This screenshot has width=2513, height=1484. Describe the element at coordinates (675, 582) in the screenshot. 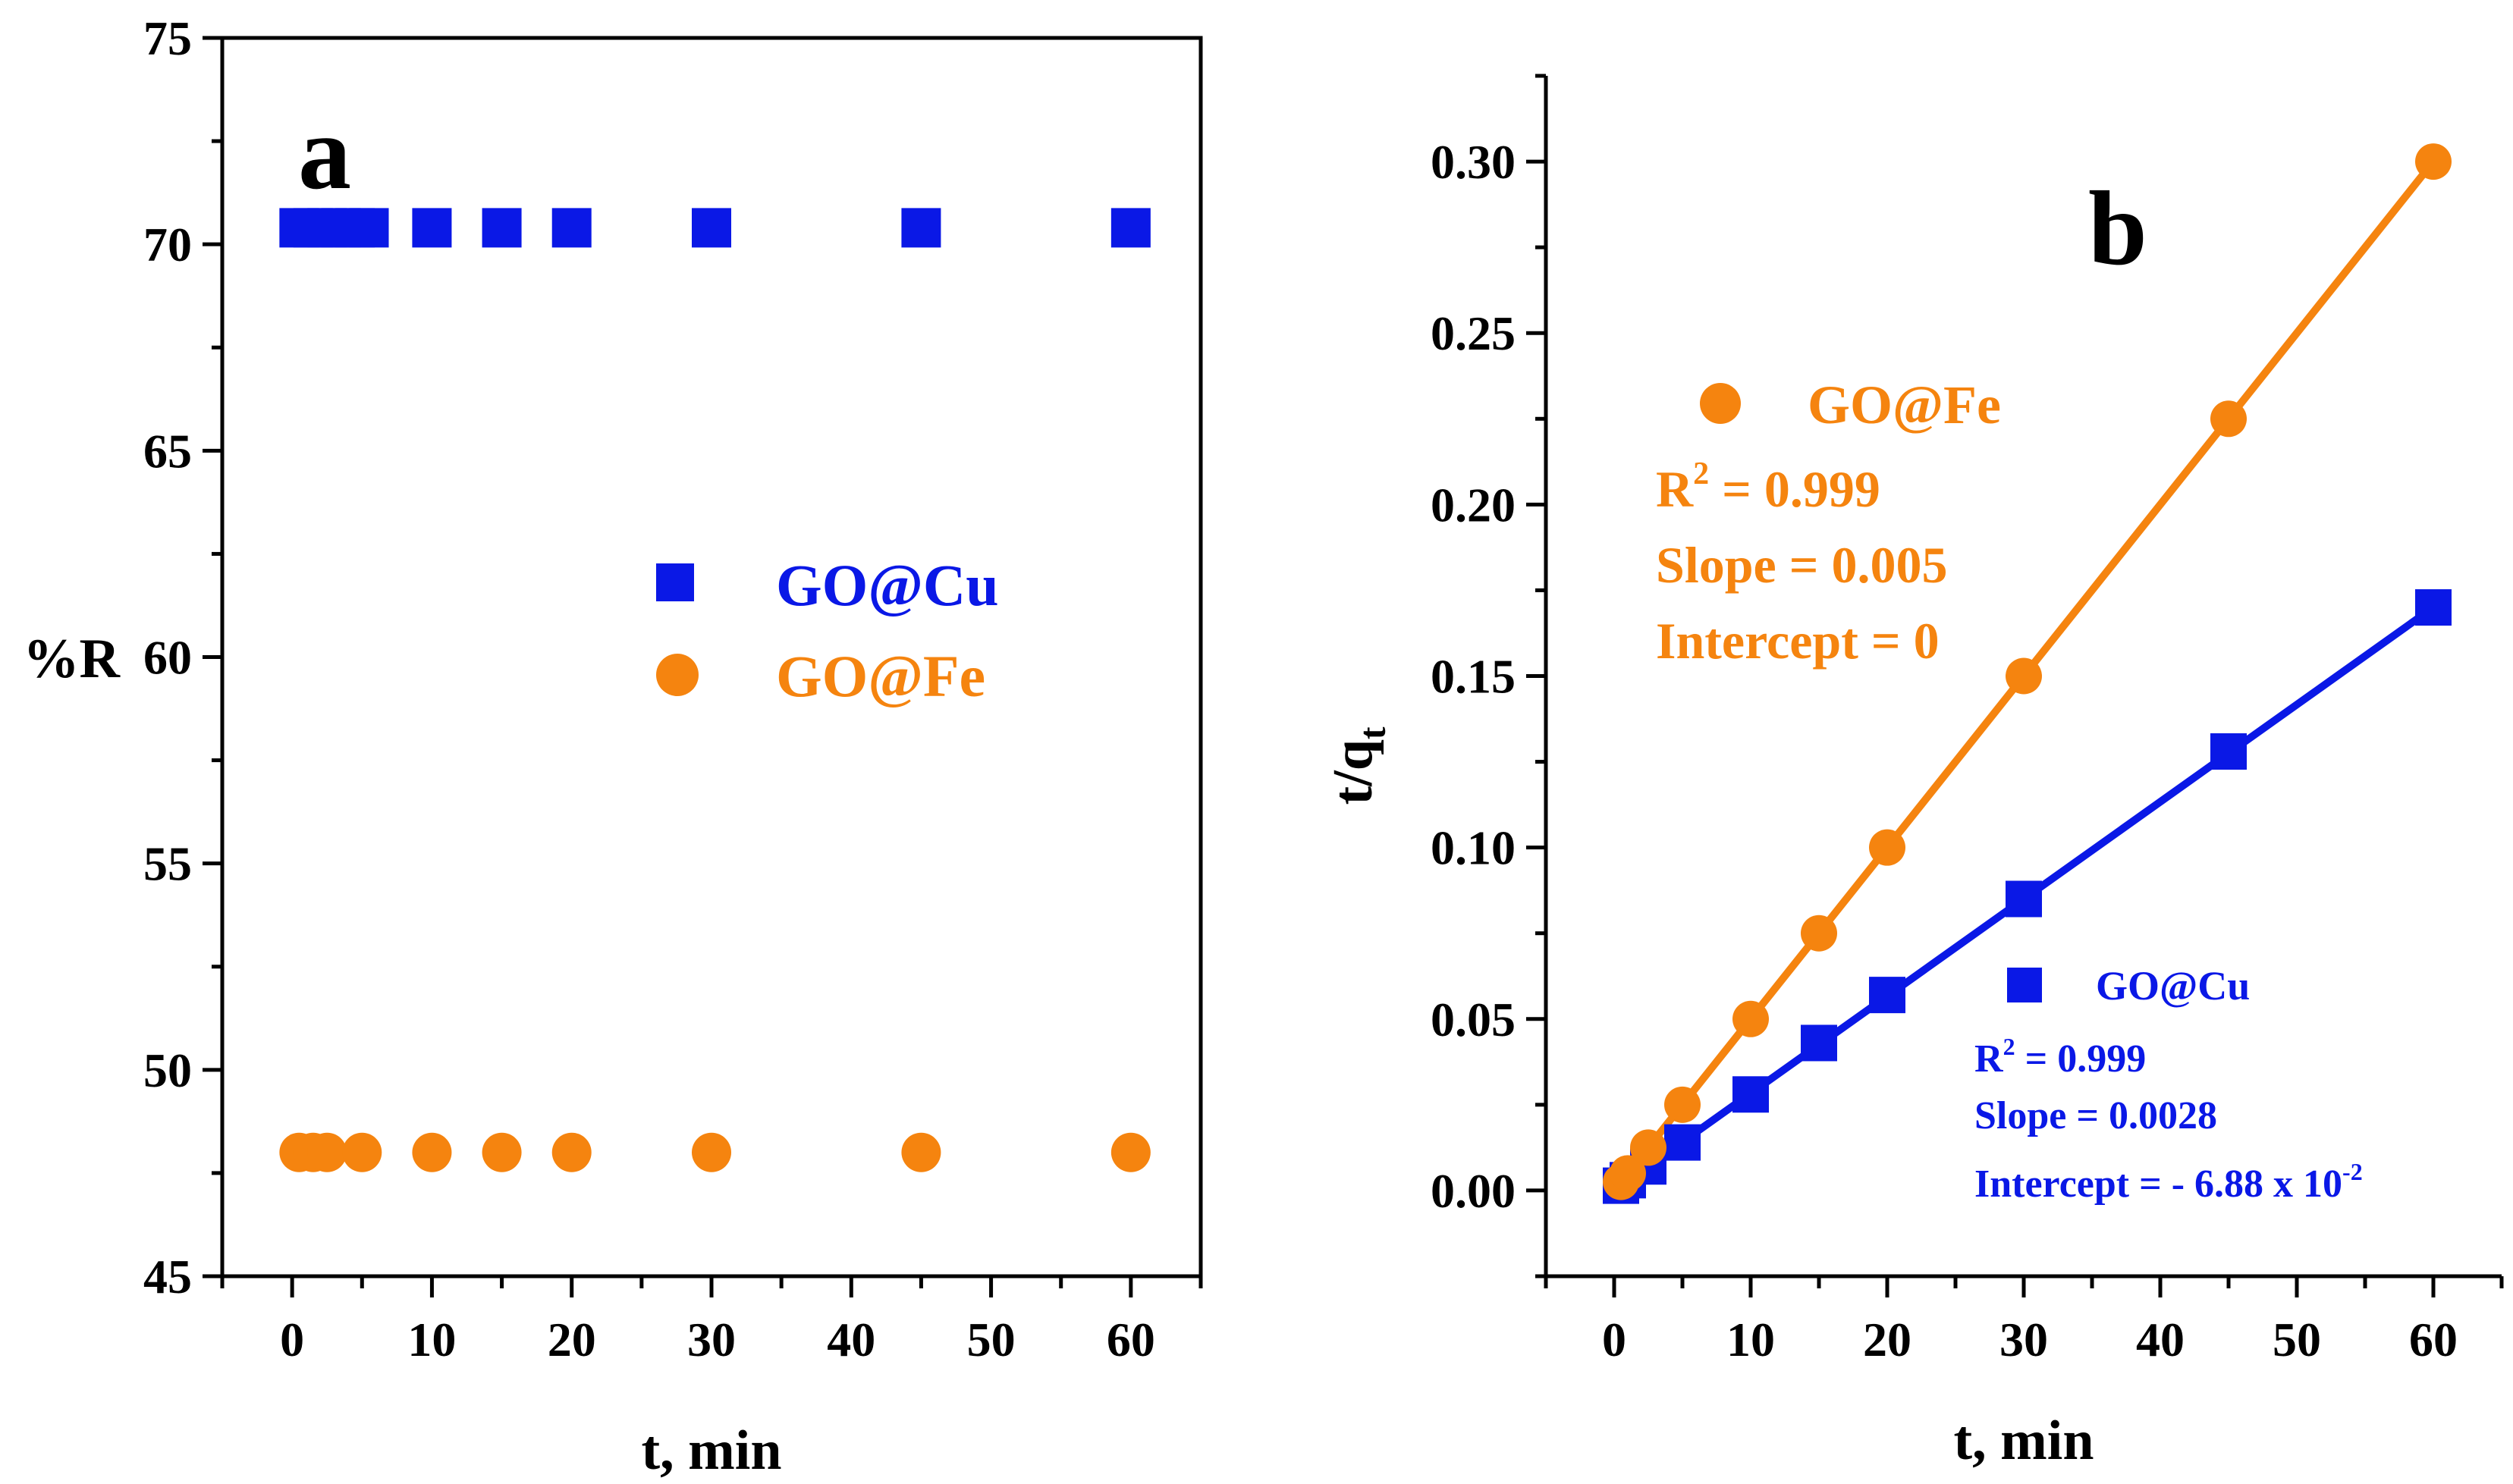

I see `legend-gocu-square-icon` at that location.